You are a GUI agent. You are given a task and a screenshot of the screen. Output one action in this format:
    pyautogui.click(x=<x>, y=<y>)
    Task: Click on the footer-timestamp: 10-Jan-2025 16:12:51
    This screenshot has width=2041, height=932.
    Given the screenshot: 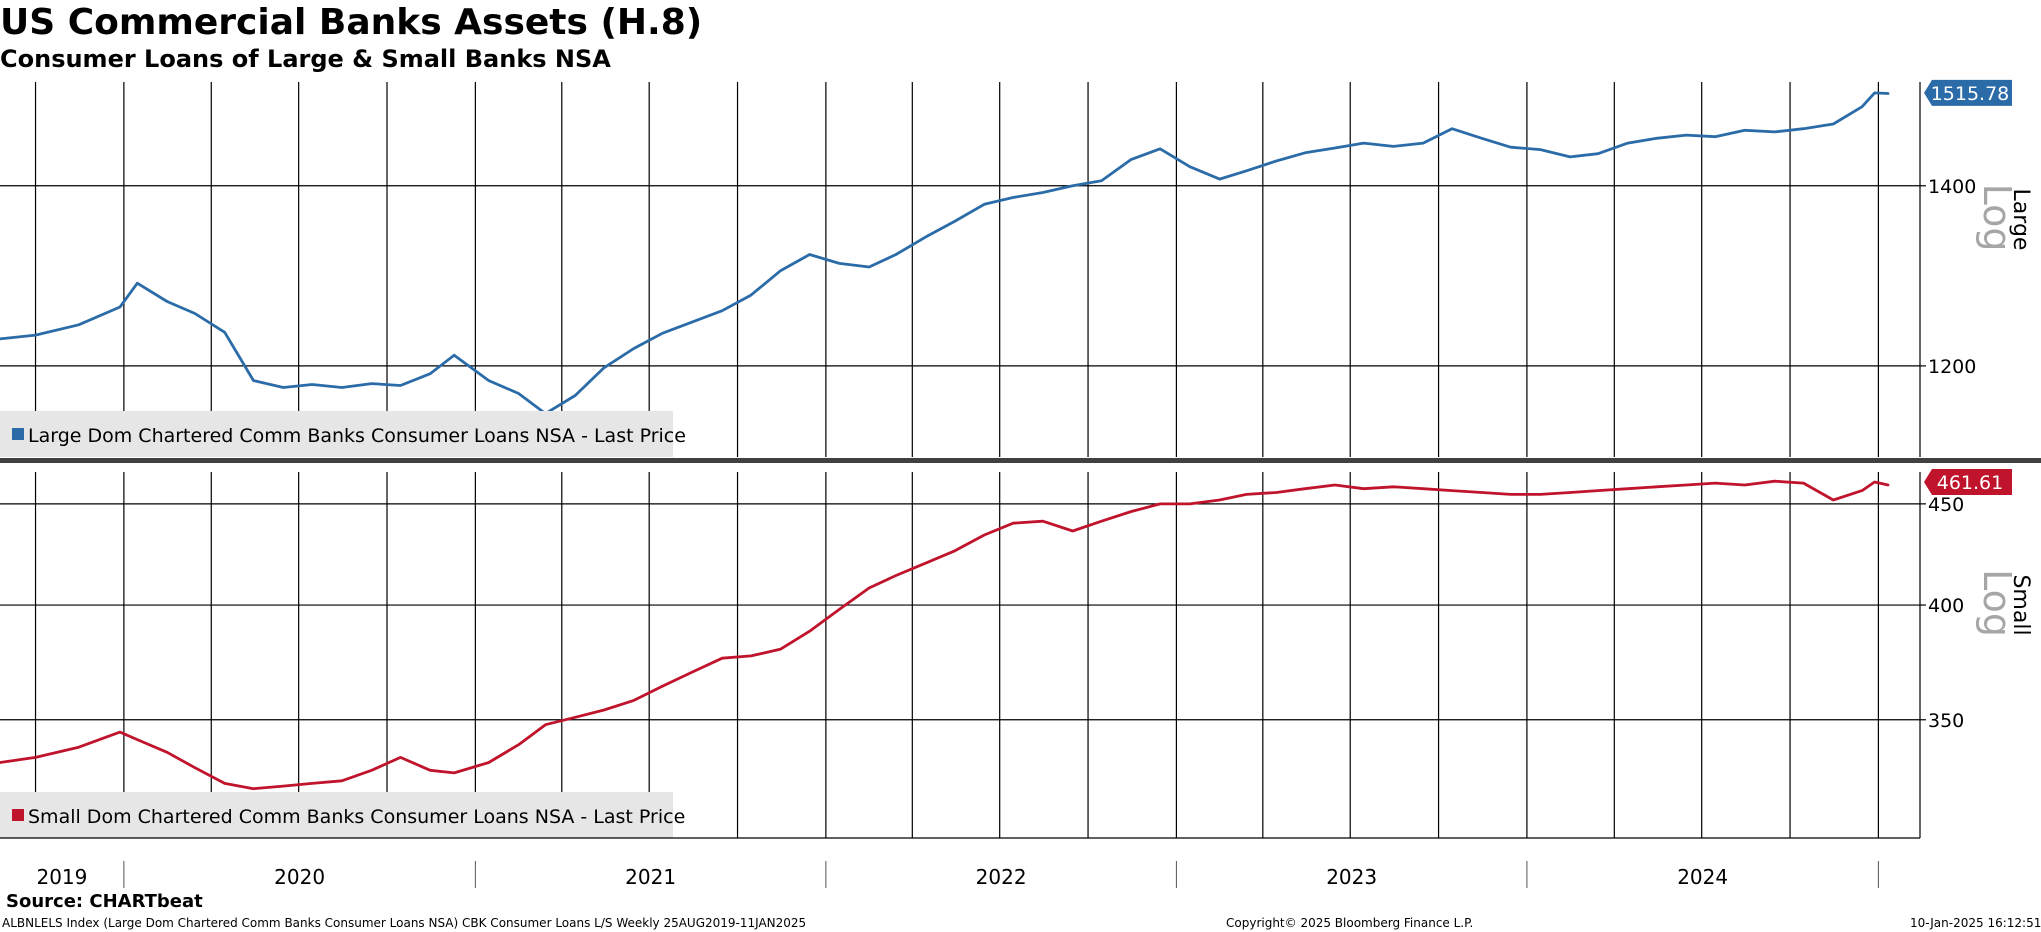 What is the action you would take?
    pyautogui.click(x=1975, y=923)
    